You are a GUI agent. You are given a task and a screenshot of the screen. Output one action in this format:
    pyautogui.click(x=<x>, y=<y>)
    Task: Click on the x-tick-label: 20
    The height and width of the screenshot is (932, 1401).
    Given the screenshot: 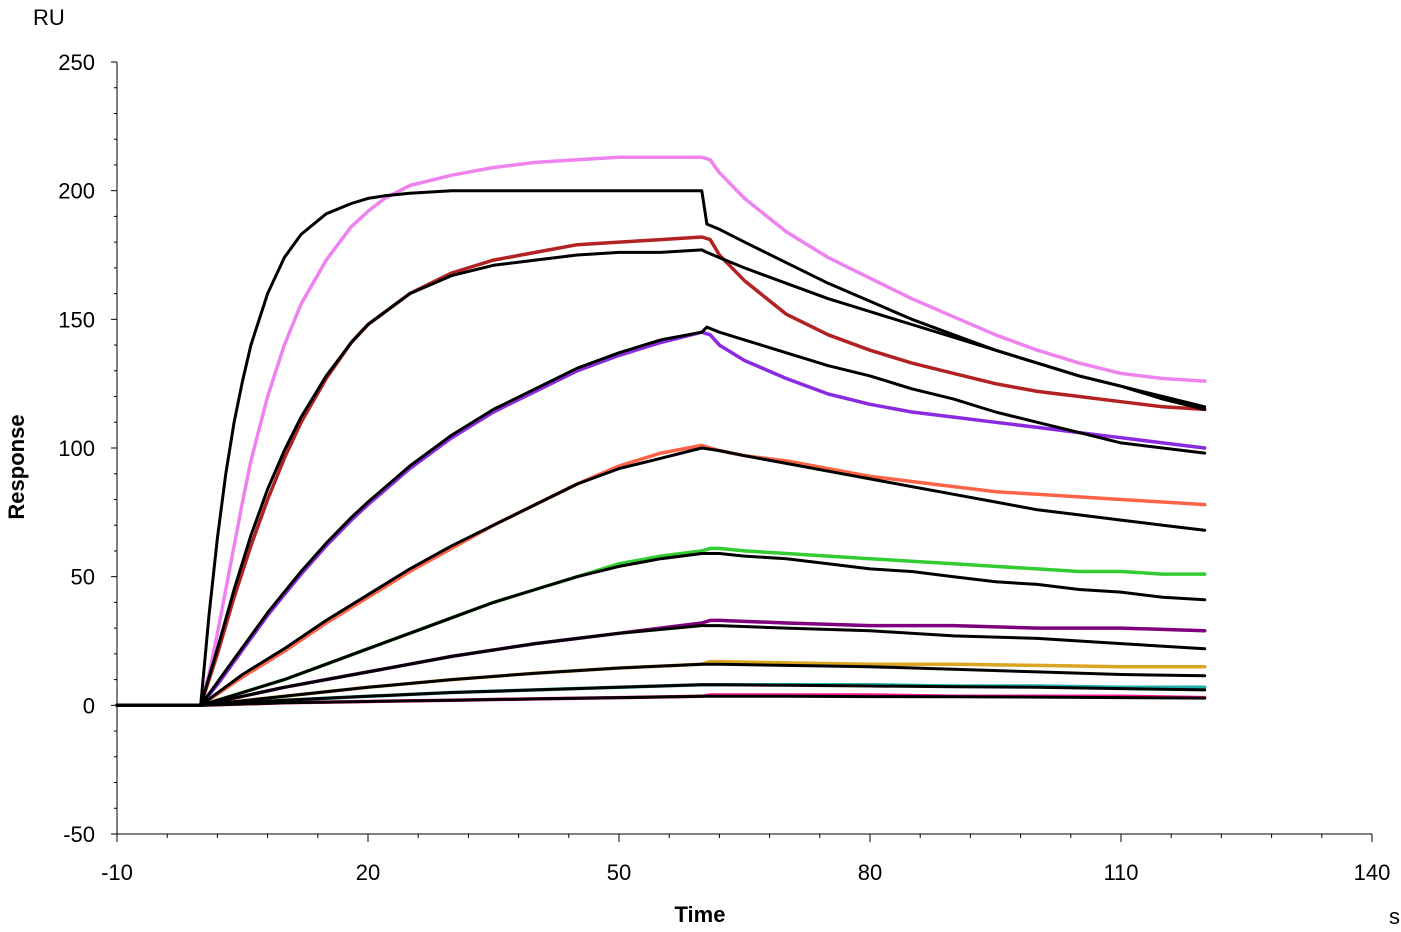 What is the action you would take?
    pyautogui.click(x=368, y=872)
    